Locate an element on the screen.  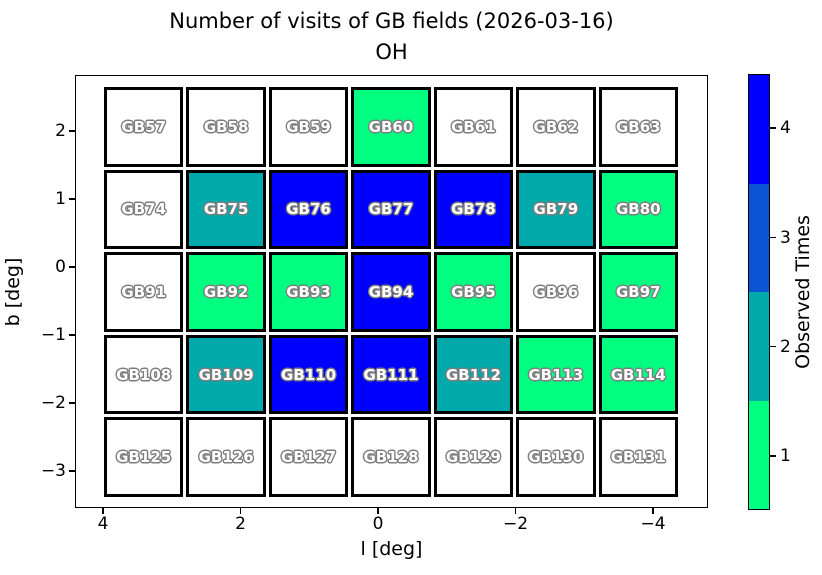
field-label: GB91 is located at coordinates (144, 291).